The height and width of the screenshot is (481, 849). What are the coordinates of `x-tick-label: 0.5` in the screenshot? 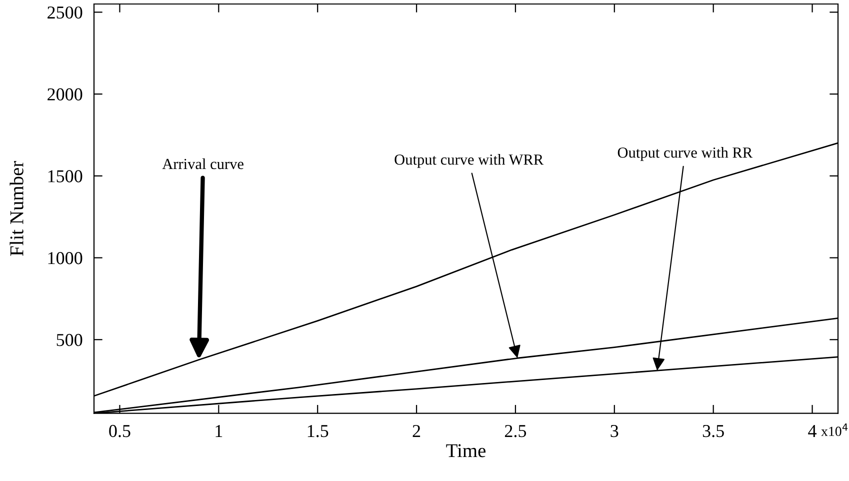 It's located at (119, 431).